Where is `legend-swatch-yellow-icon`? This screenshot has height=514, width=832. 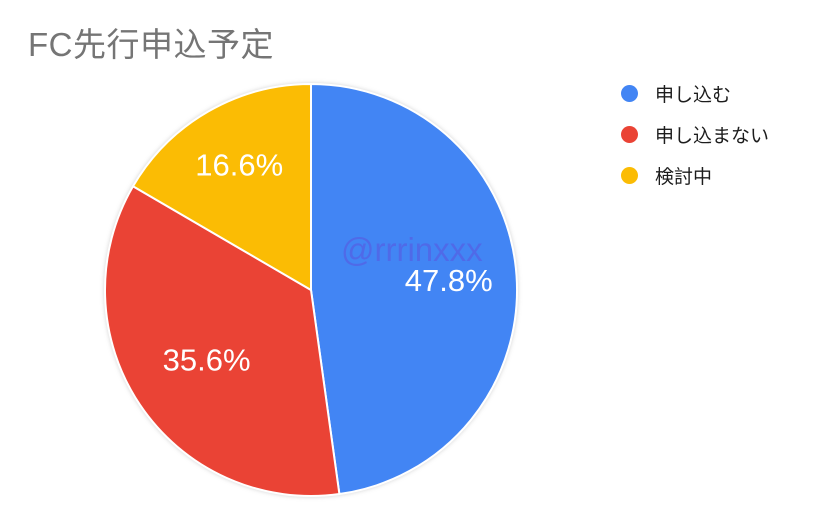 legend-swatch-yellow-icon is located at coordinates (629, 175).